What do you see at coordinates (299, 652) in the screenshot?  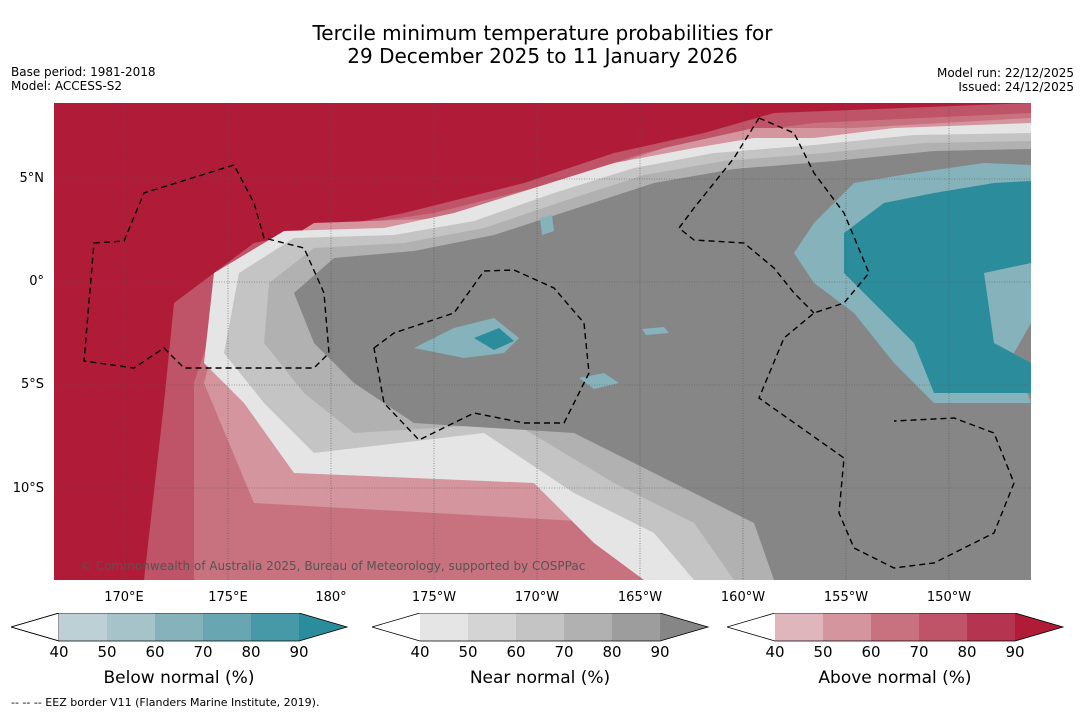 I see `below-tick-90: 90` at bounding box center [299, 652].